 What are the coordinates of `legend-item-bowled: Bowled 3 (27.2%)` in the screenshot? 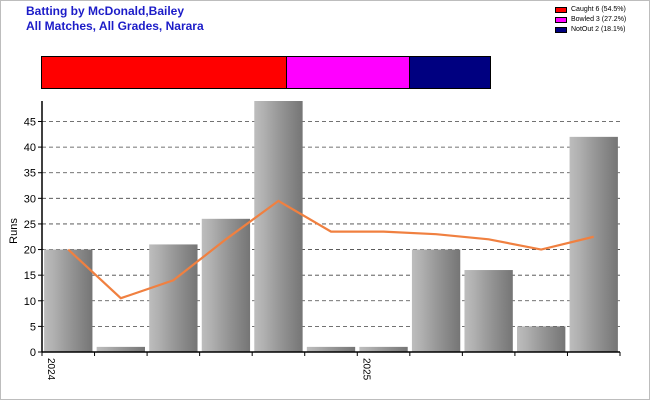 It's located at (590, 20).